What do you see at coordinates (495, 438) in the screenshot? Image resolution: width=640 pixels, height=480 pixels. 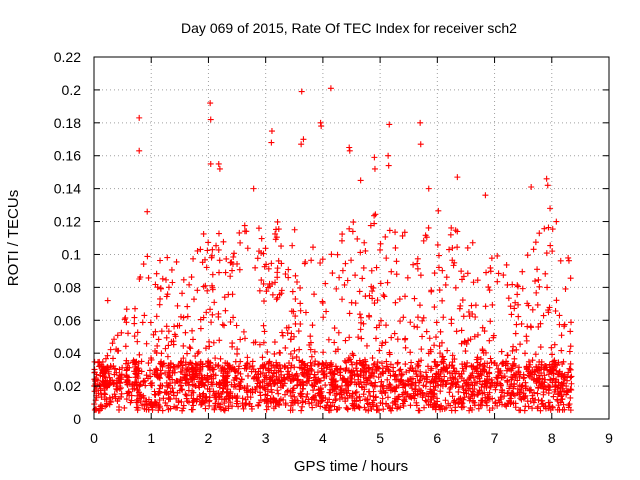 I see `x-tick-label: 7` at bounding box center [495, 438].